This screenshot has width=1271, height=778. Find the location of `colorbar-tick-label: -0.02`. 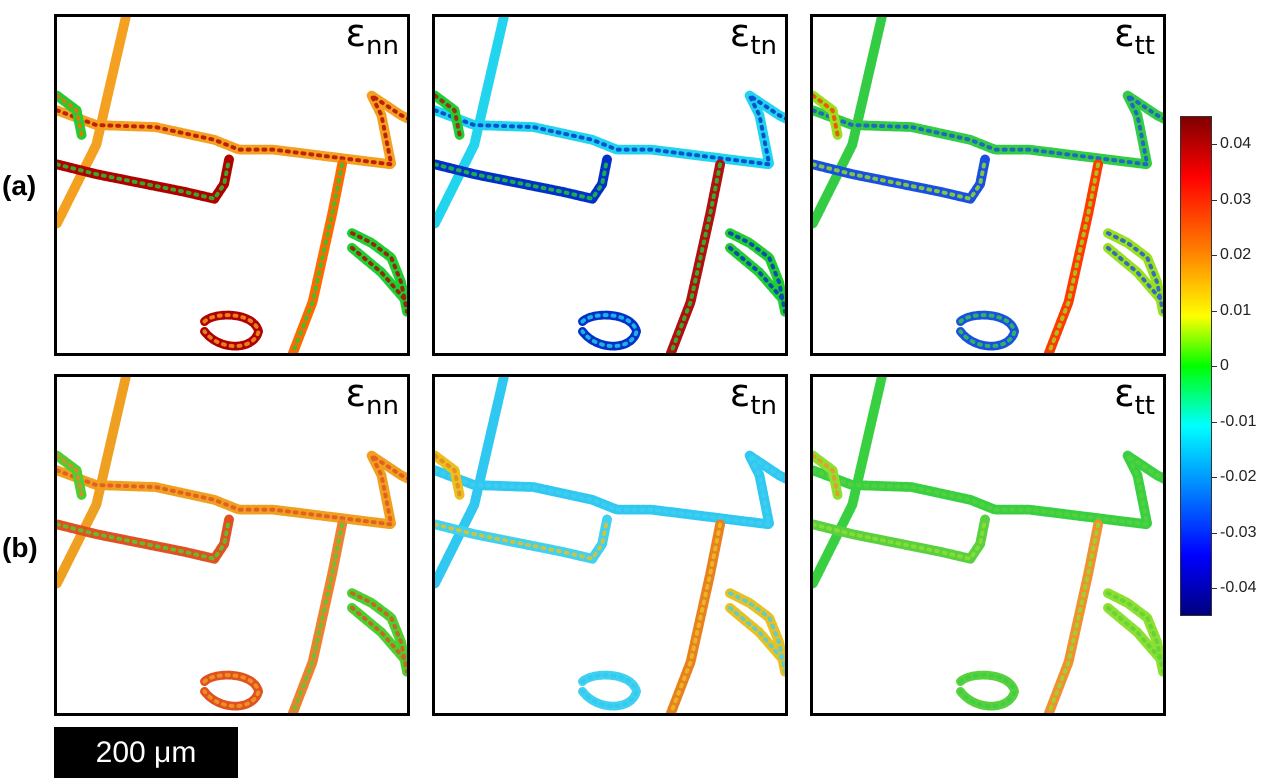

colorbar-tick-label: -0.02 is located at coordinates (1238, 476).